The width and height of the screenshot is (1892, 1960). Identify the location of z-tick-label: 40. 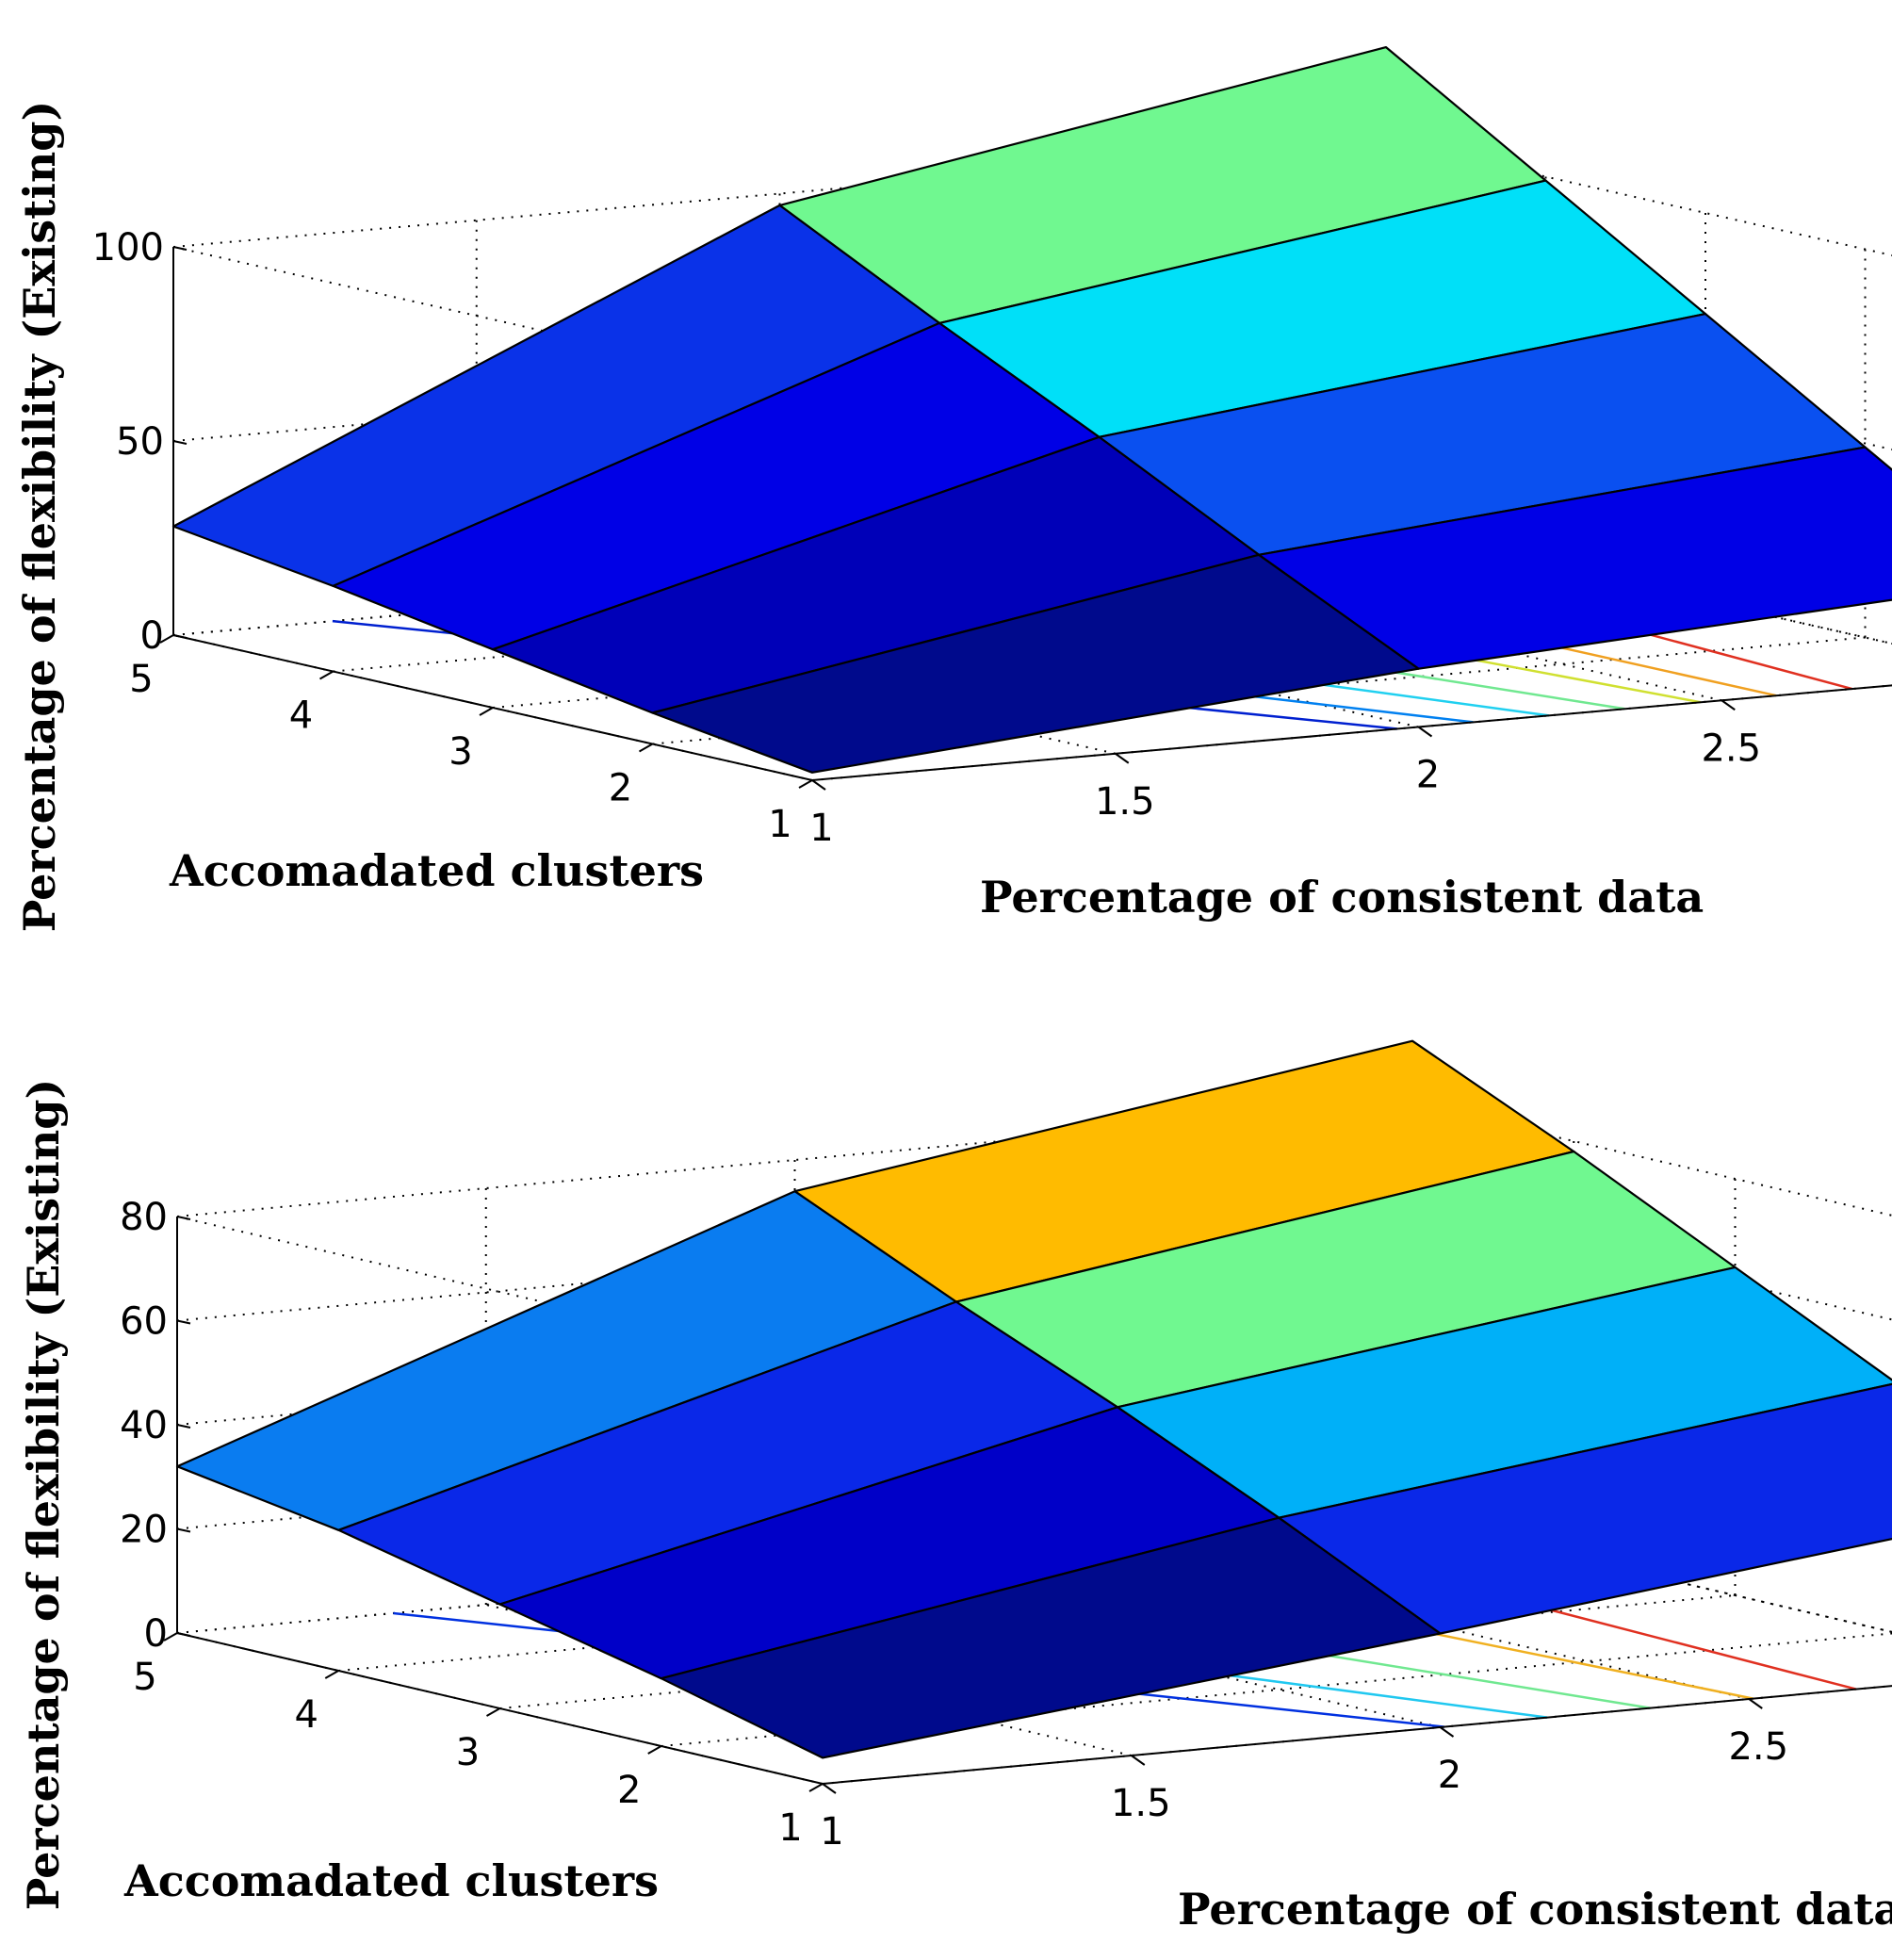
(144, 1425).